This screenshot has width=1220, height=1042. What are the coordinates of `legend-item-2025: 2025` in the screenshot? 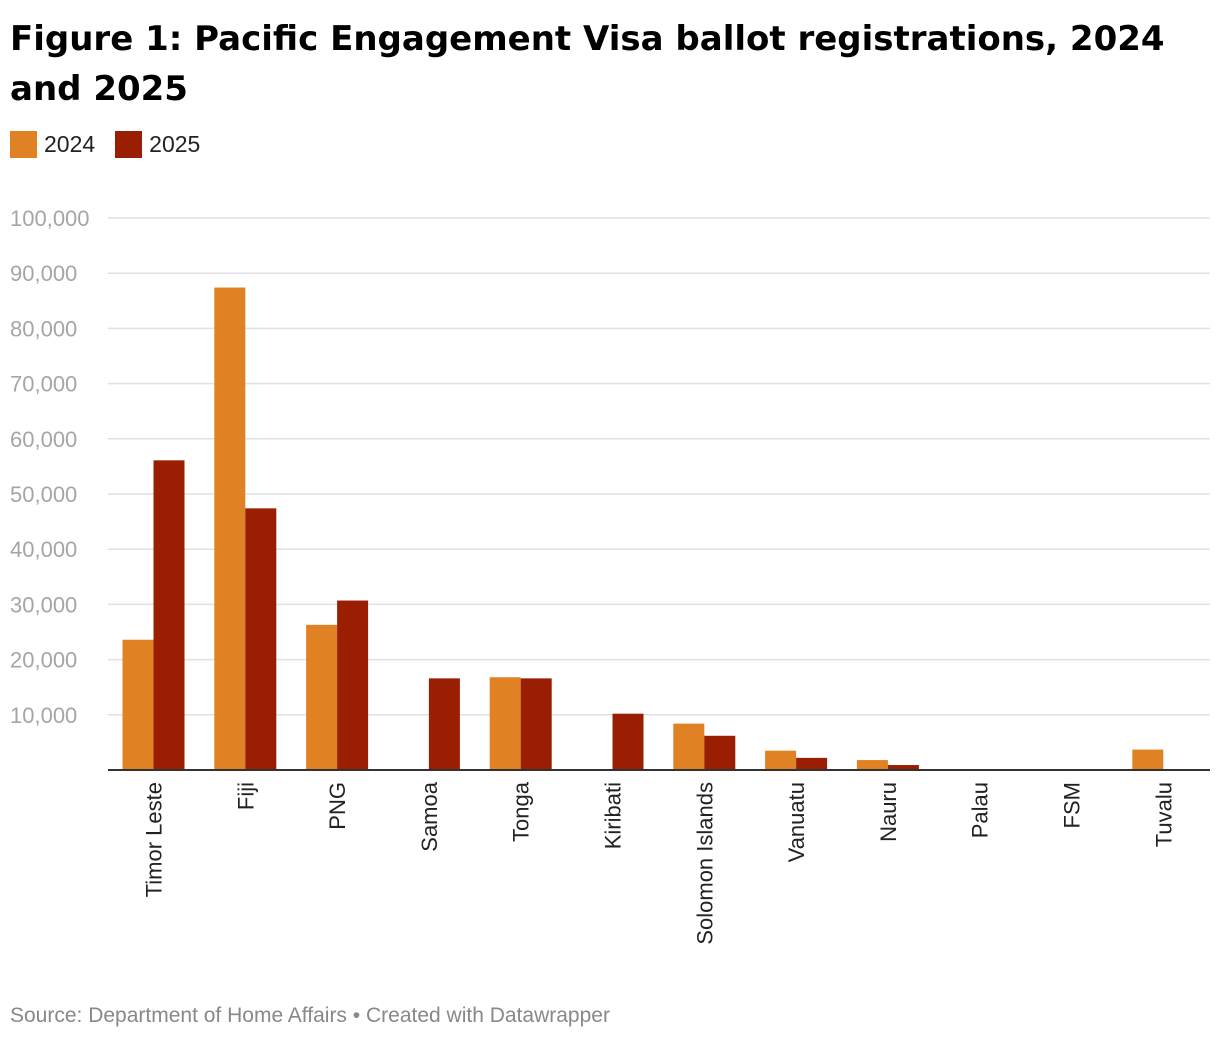 It's located at (157, 144).